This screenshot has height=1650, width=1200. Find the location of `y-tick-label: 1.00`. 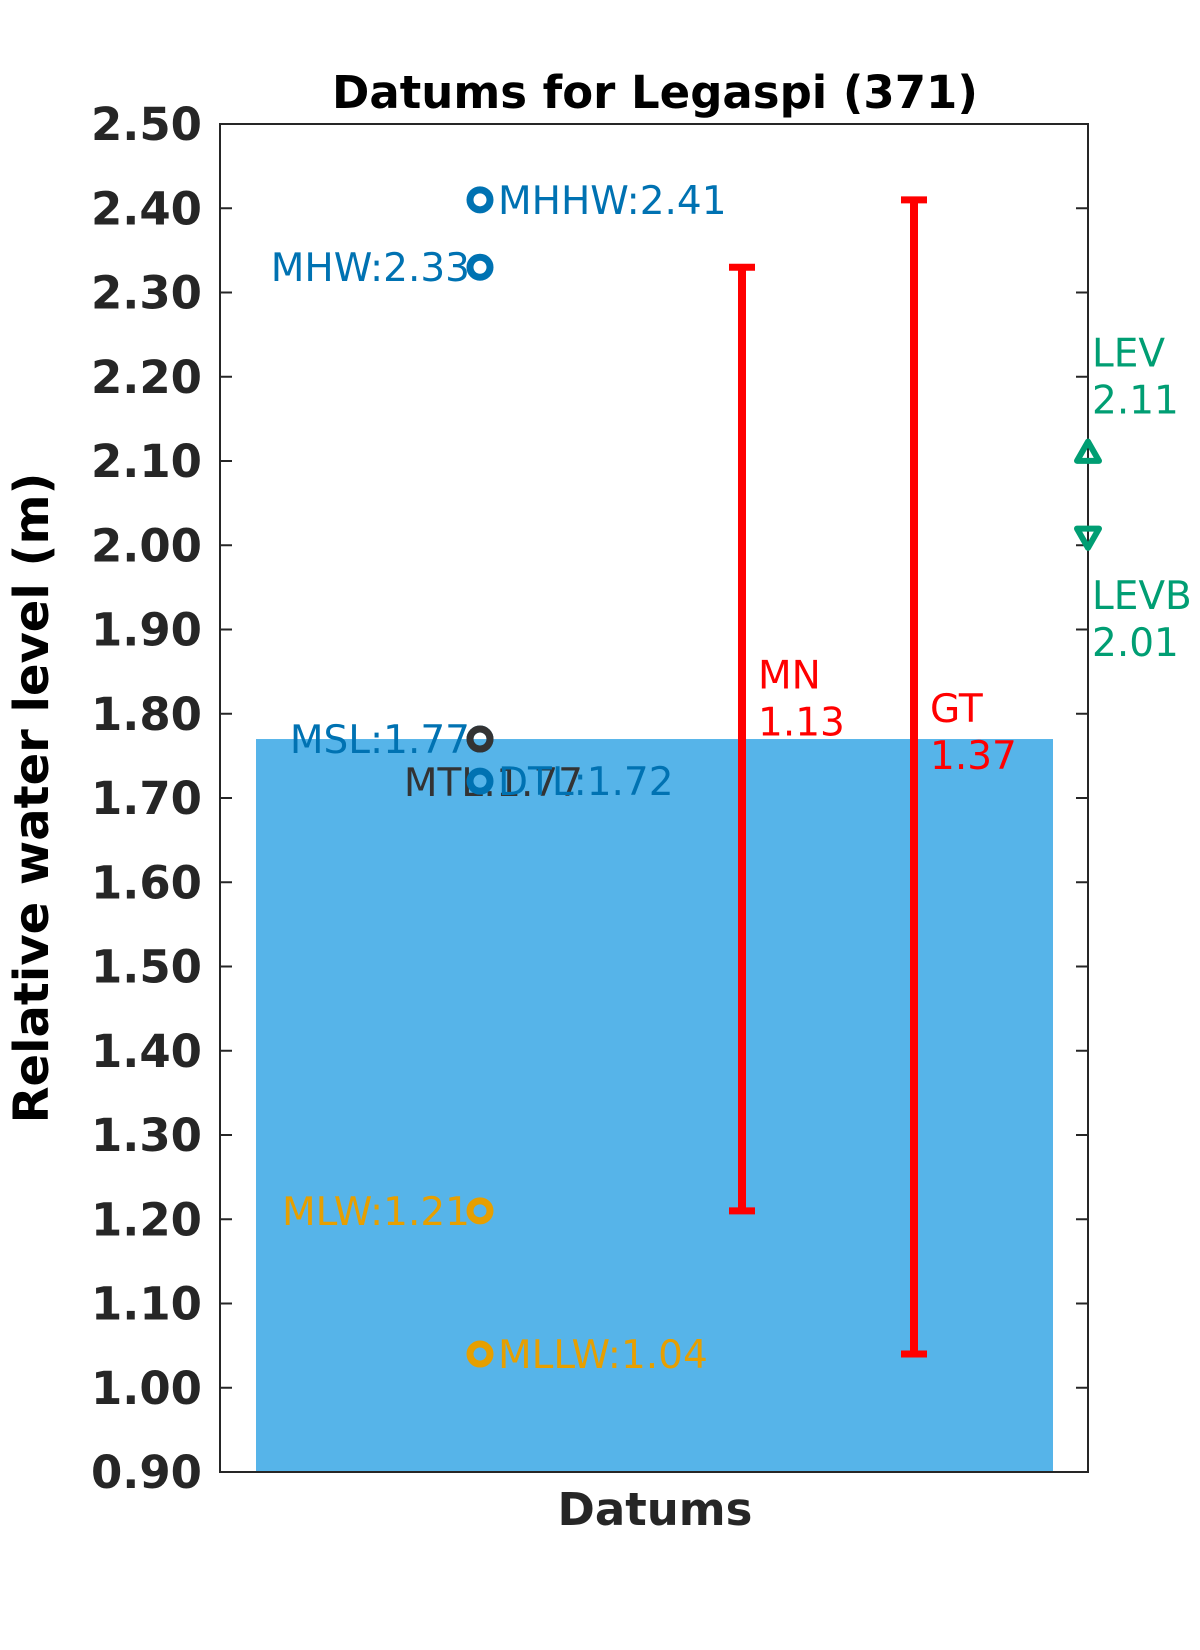

y-tick-label: 1.00 is located at coordinates (146, 1388).